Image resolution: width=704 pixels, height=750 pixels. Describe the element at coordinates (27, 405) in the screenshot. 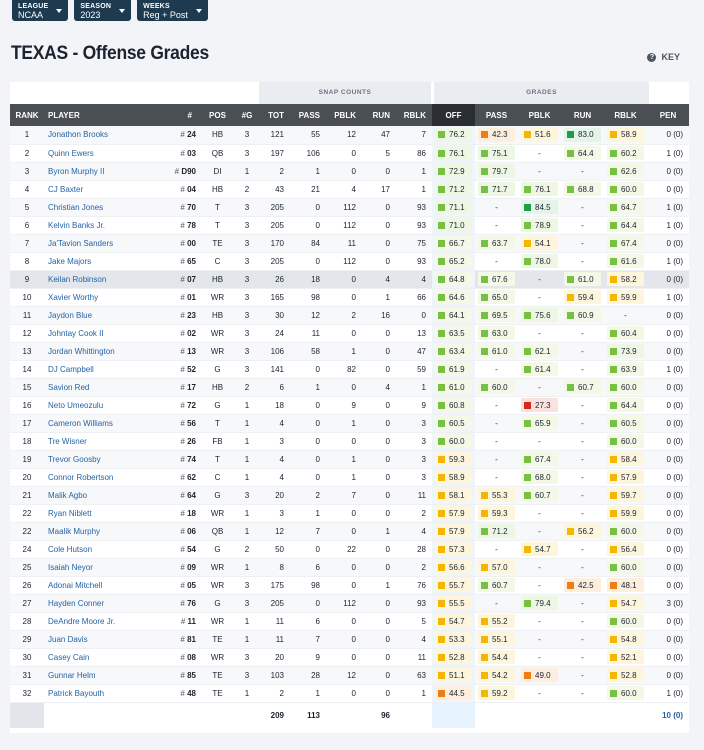

I see `rank-cell: 16` at that location.